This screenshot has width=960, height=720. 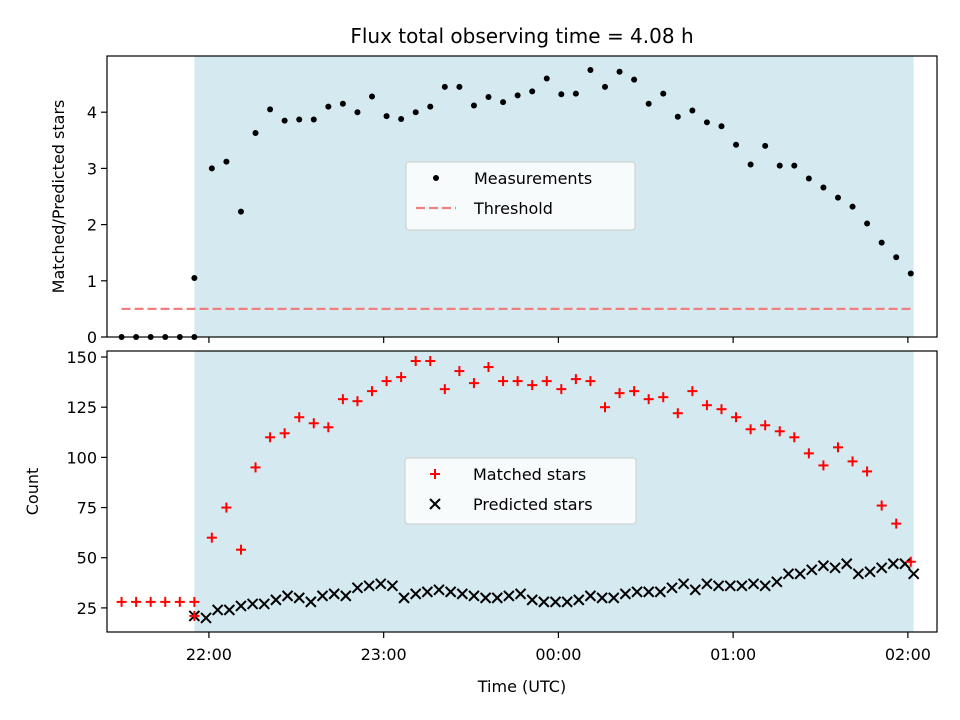 What do you see at coordinates (92, 225) in the screenshot?
I see `y-tick-label: 2` at bounding box center [92, 225].